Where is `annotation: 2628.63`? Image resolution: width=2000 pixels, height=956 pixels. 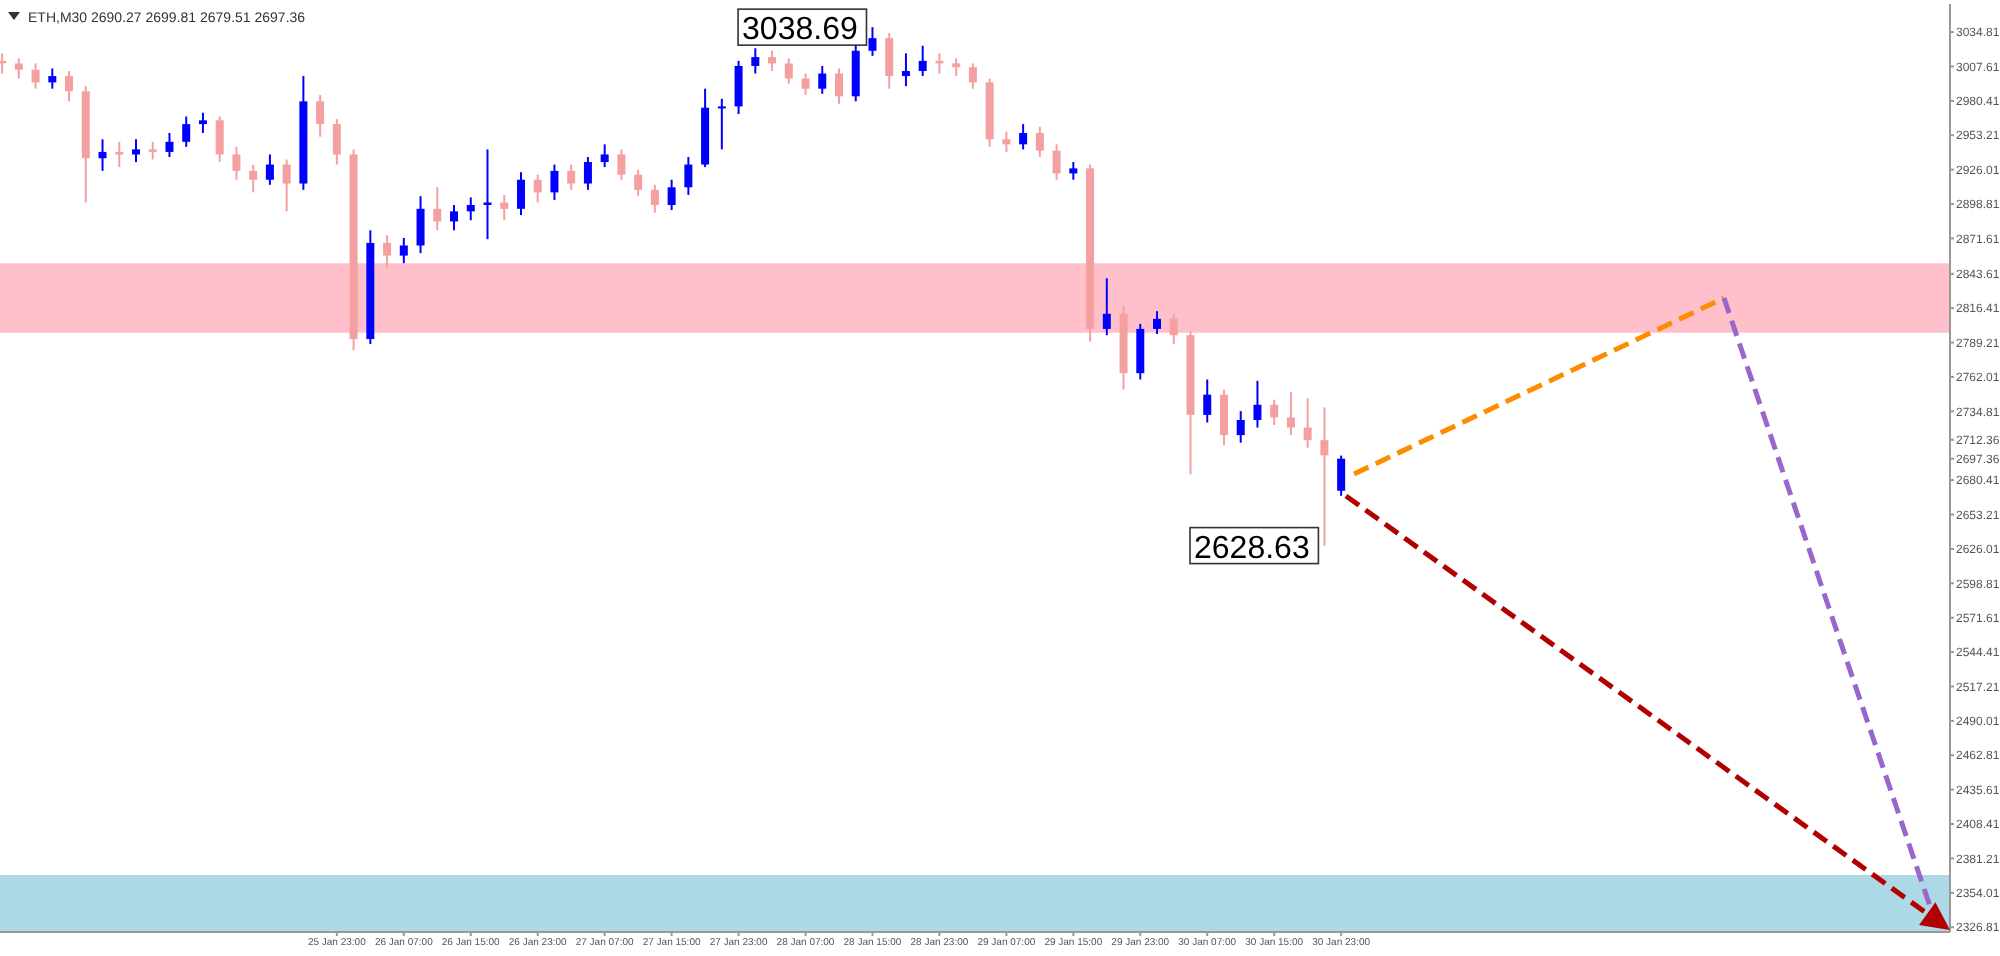 annotation: 2628.63 is located at coordinates (1252, 548).